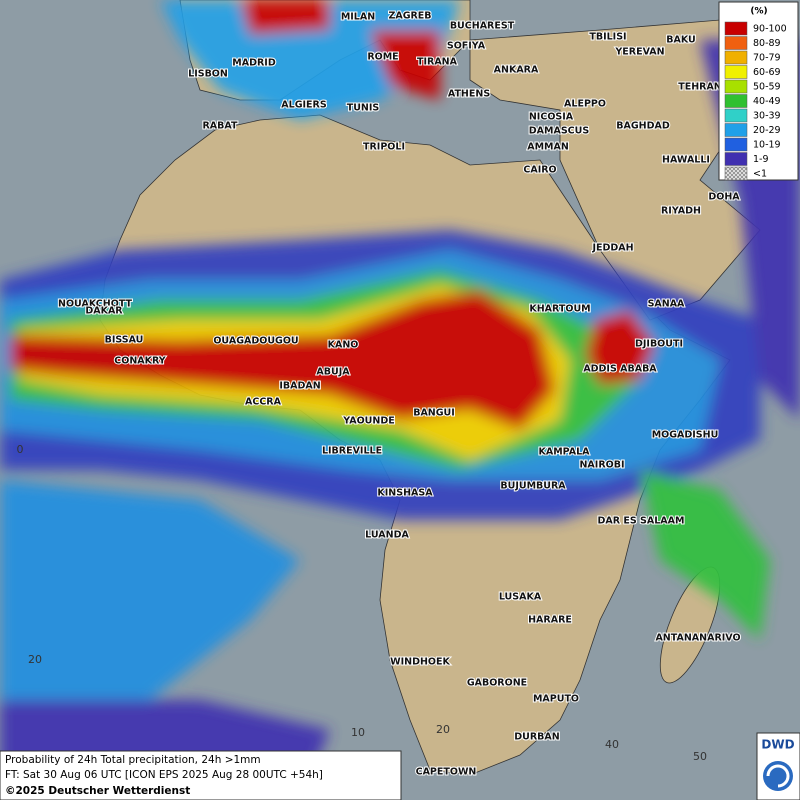  Describe the element at coordinates (95, 304) in the screenshot. I see `city-label: NOUAKCHOTT` at that location.